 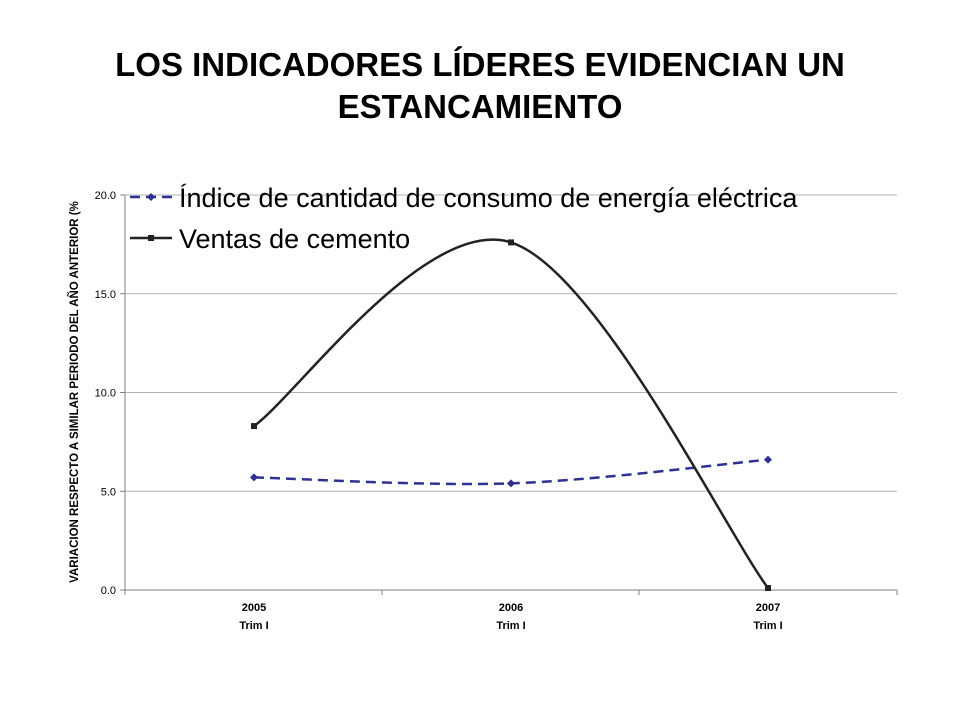 I want to click on x-tick-label-period-0: Trim I, so click(x=253, y=626).